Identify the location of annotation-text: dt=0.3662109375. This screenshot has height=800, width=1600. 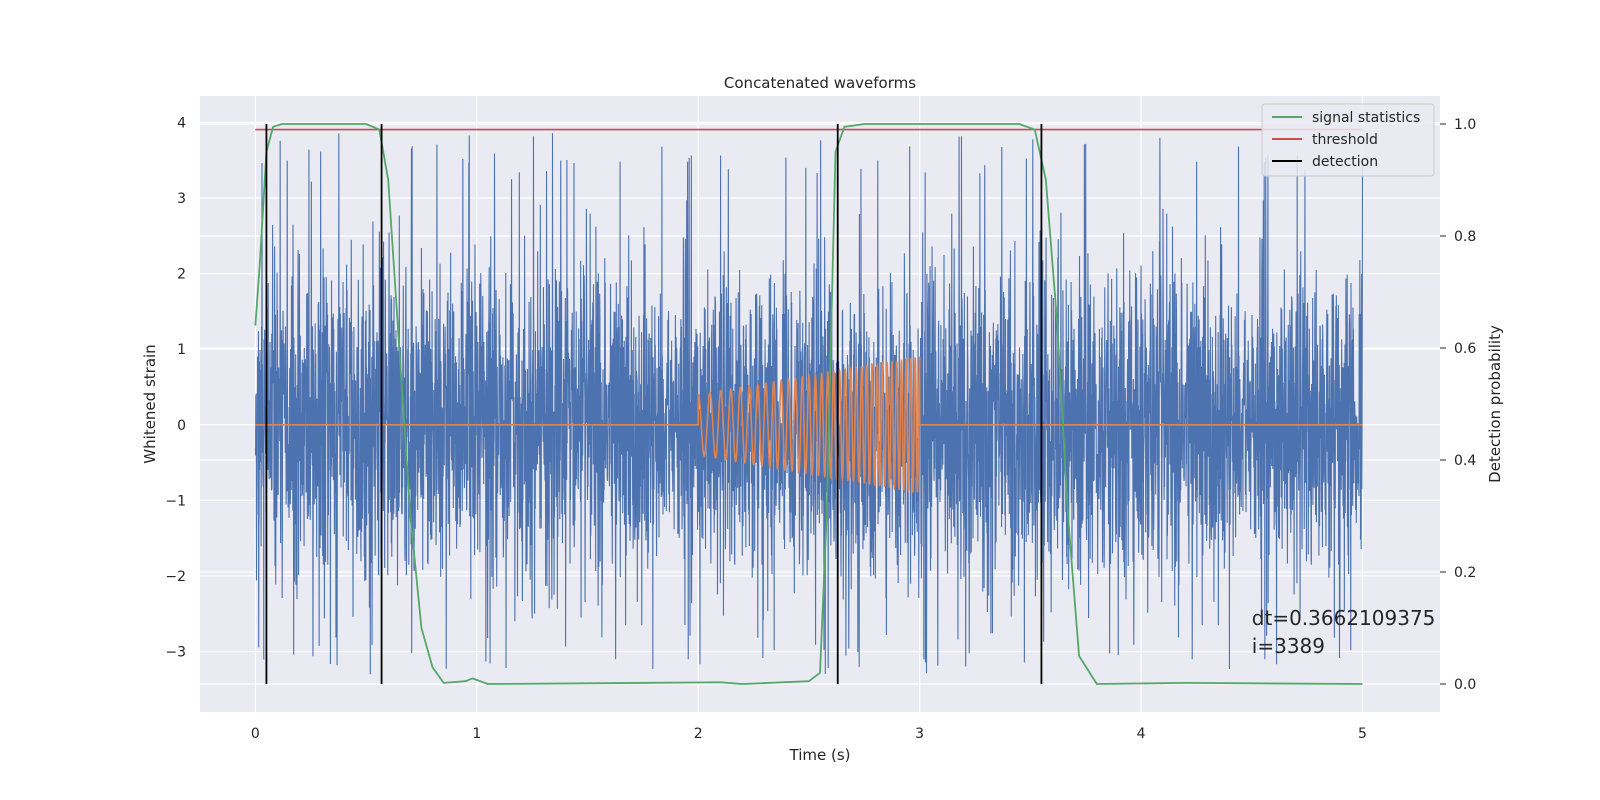
(1344, 618).